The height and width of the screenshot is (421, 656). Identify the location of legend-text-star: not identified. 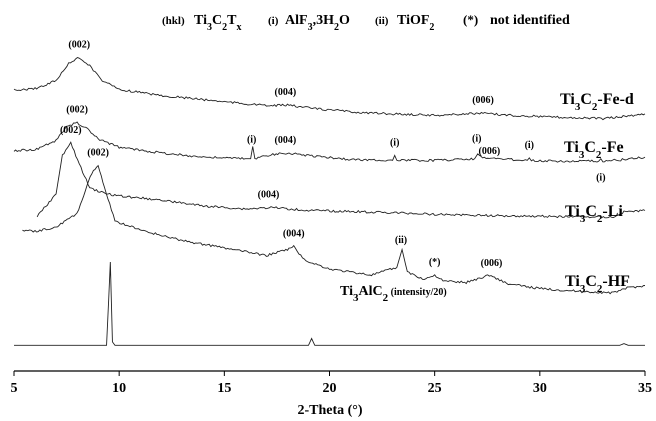
(530, 20).